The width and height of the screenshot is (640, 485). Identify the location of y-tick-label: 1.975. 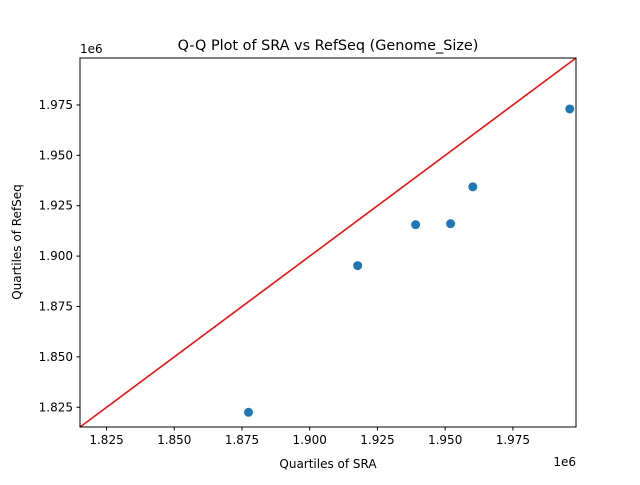
(56, 105).